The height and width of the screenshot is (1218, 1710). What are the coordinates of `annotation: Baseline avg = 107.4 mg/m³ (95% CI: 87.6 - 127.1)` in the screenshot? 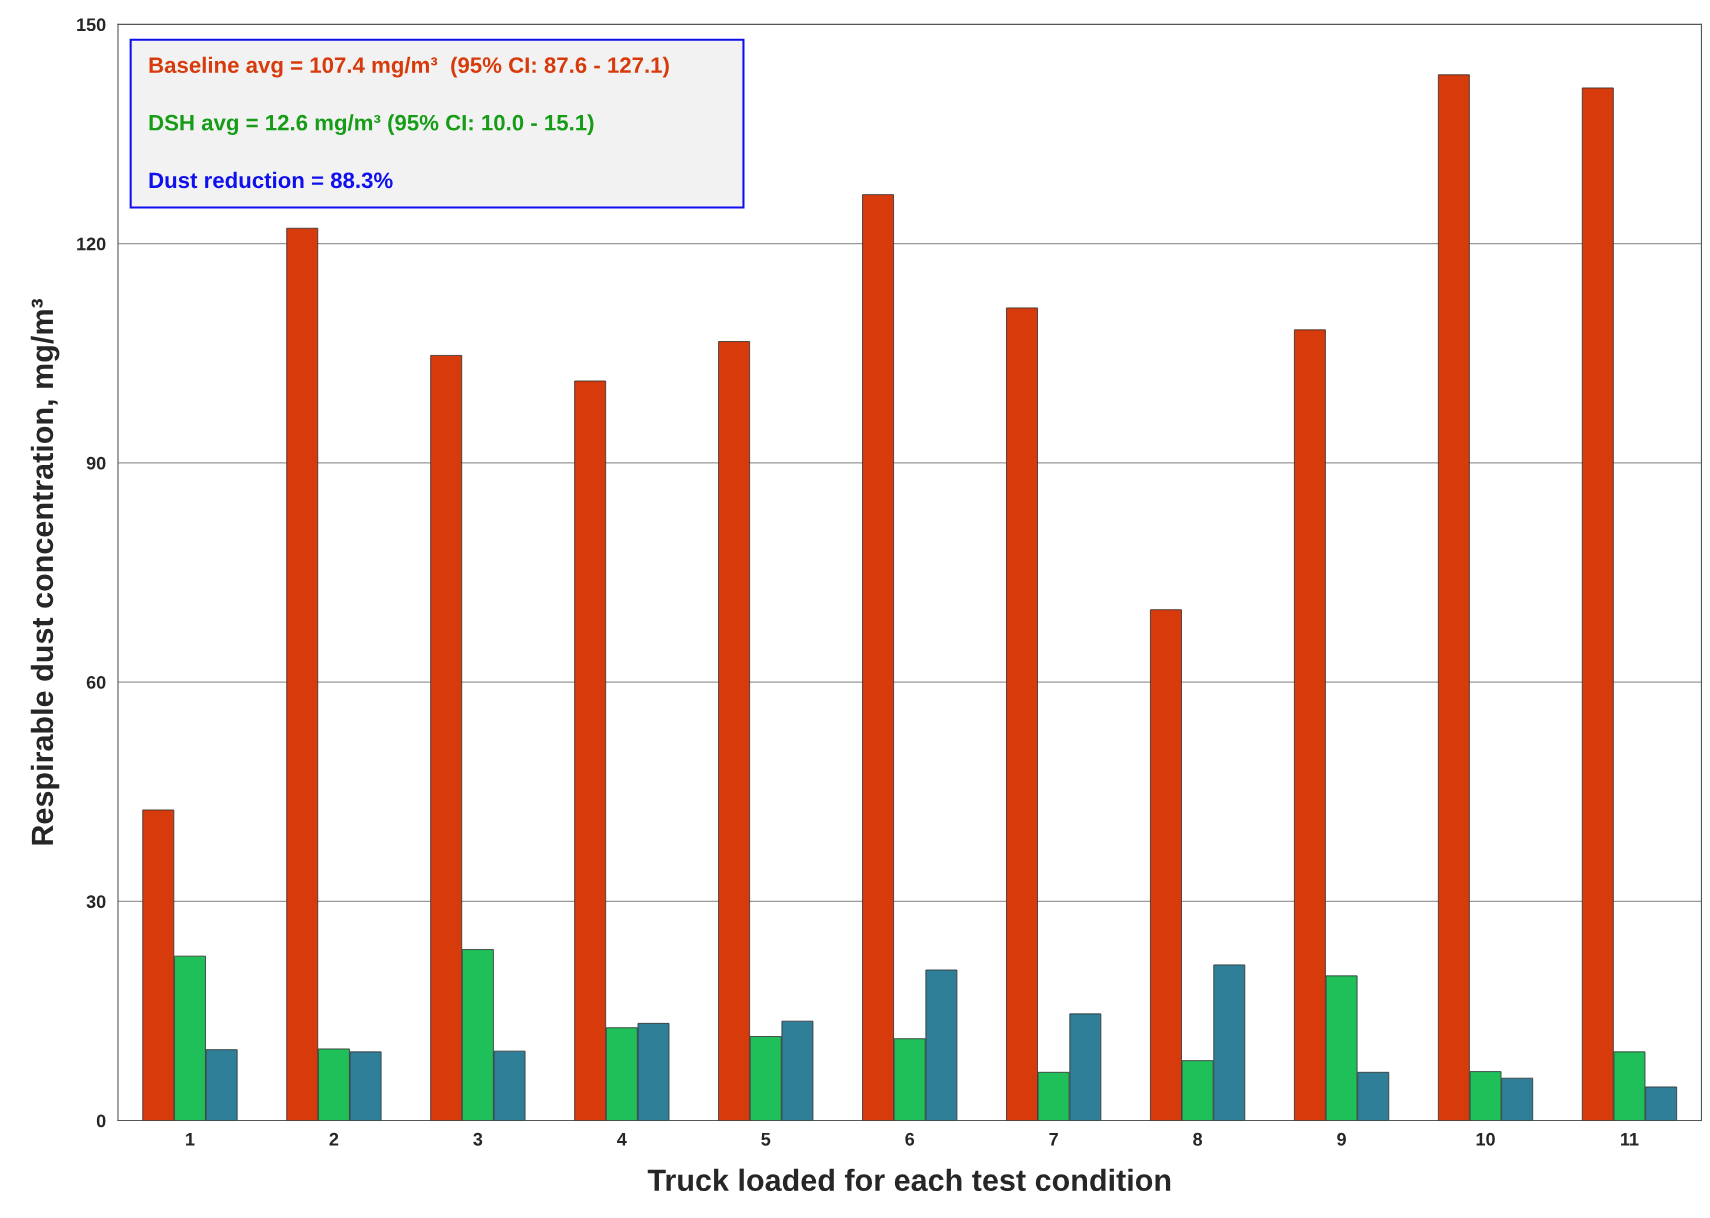 It's located at (409, 67).